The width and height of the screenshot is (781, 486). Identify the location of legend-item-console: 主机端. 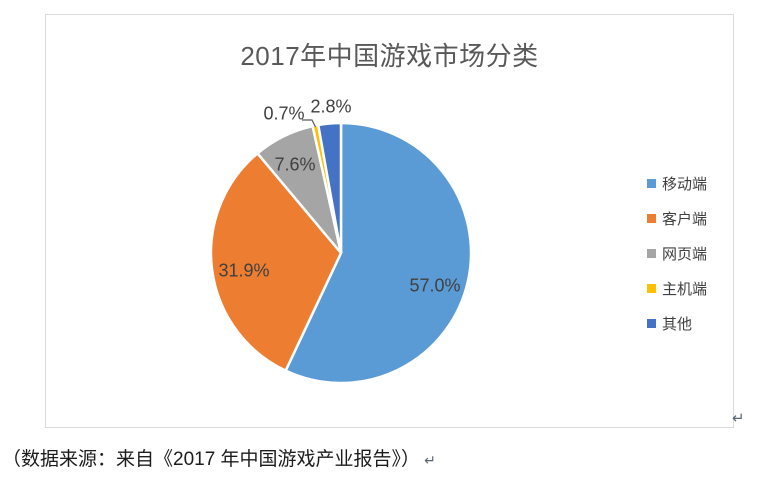
(677, 288).